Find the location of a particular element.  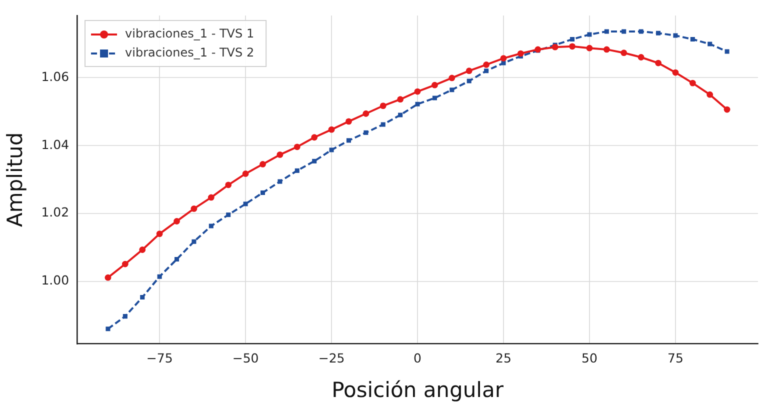

y-tick-label: 1.04 is located at coordinates (55, 144).